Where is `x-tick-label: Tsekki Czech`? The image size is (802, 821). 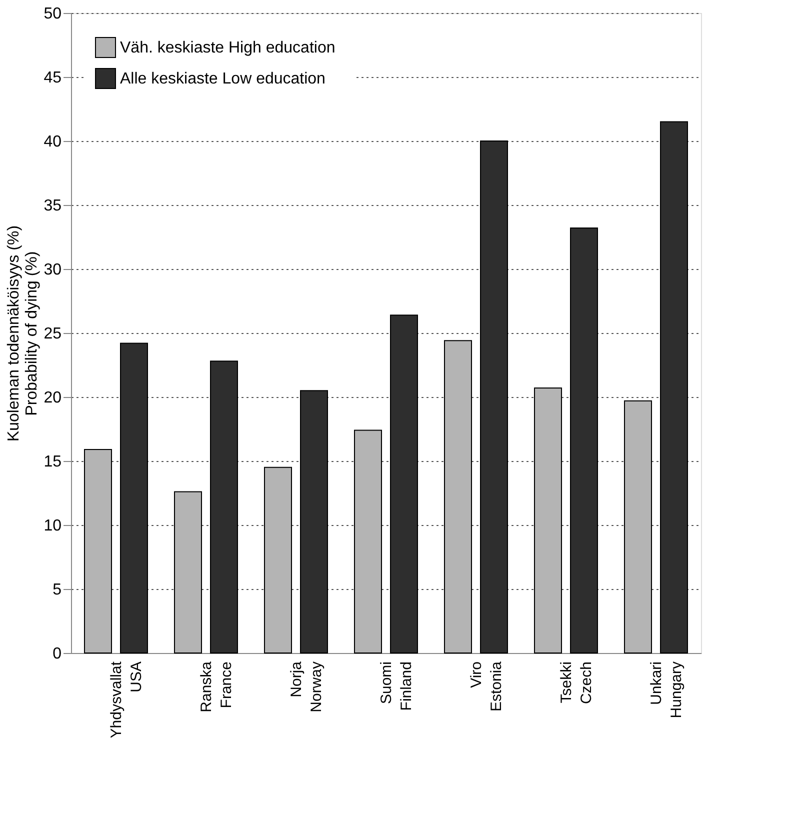
x-tick-label: Tsekki Czech is located at coordinates (576, 683).